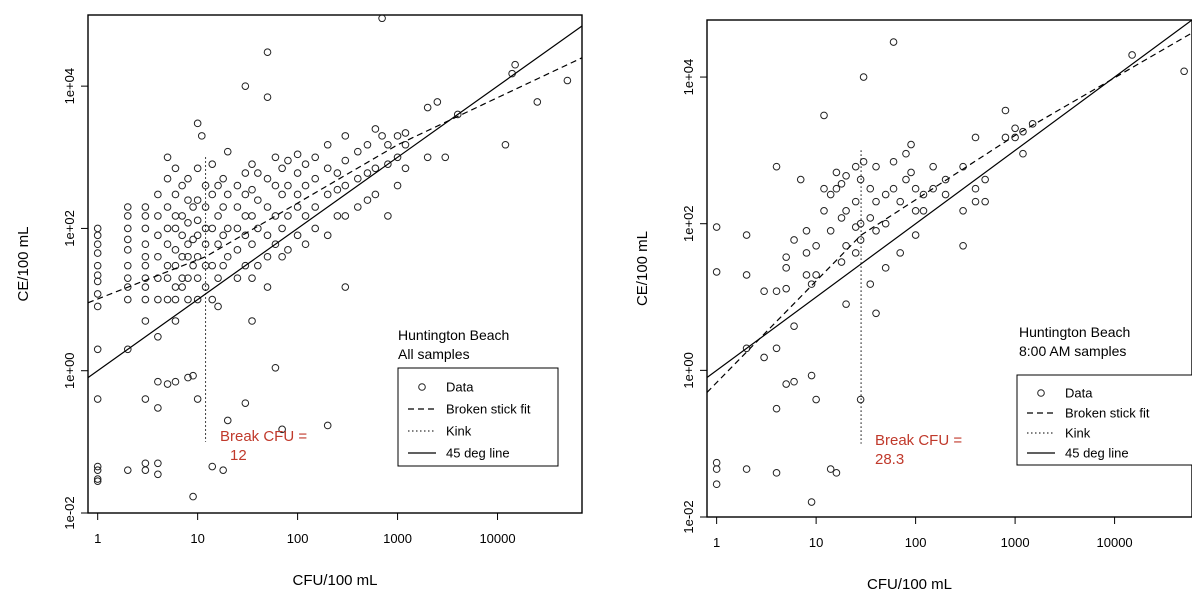 This screenshot has width=1192, height=598. What do you see at coordinates (1079, 393) in the screenshot?
I see `legend-label: Data` at bounding box center [1079, 393].